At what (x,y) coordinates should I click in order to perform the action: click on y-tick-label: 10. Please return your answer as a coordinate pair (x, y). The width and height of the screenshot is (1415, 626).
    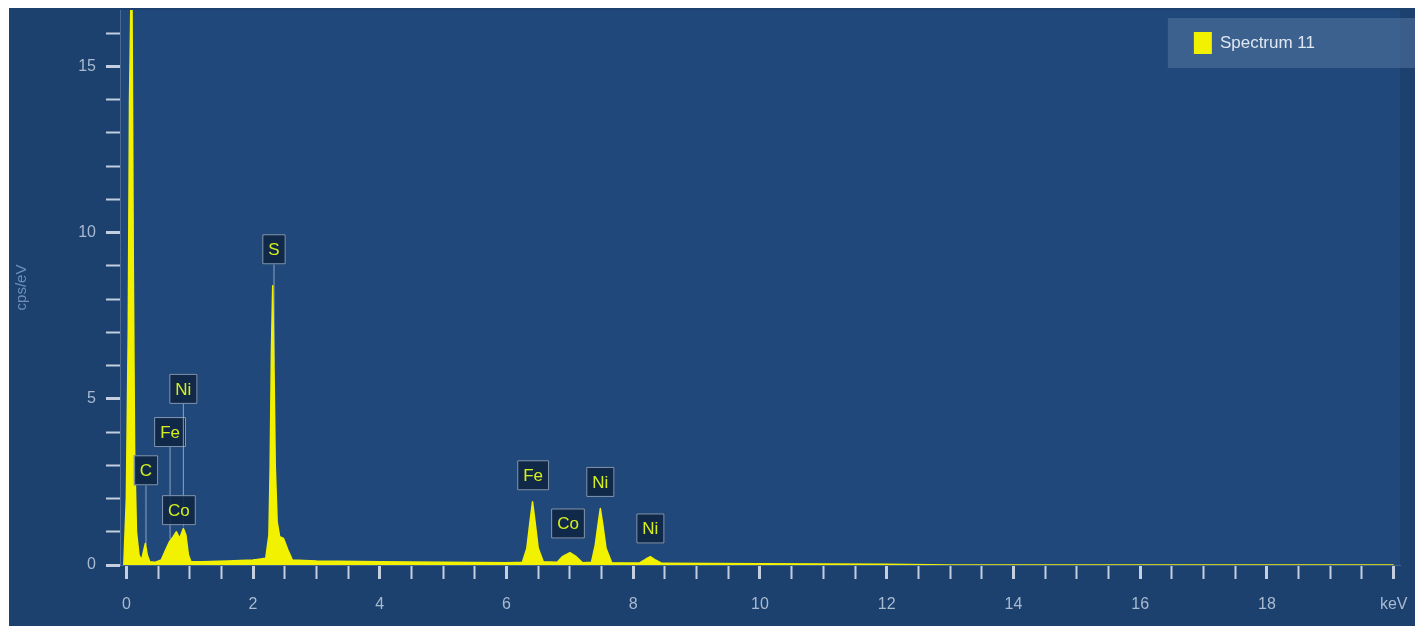
    Looking at the image, I should click on (87, 232).